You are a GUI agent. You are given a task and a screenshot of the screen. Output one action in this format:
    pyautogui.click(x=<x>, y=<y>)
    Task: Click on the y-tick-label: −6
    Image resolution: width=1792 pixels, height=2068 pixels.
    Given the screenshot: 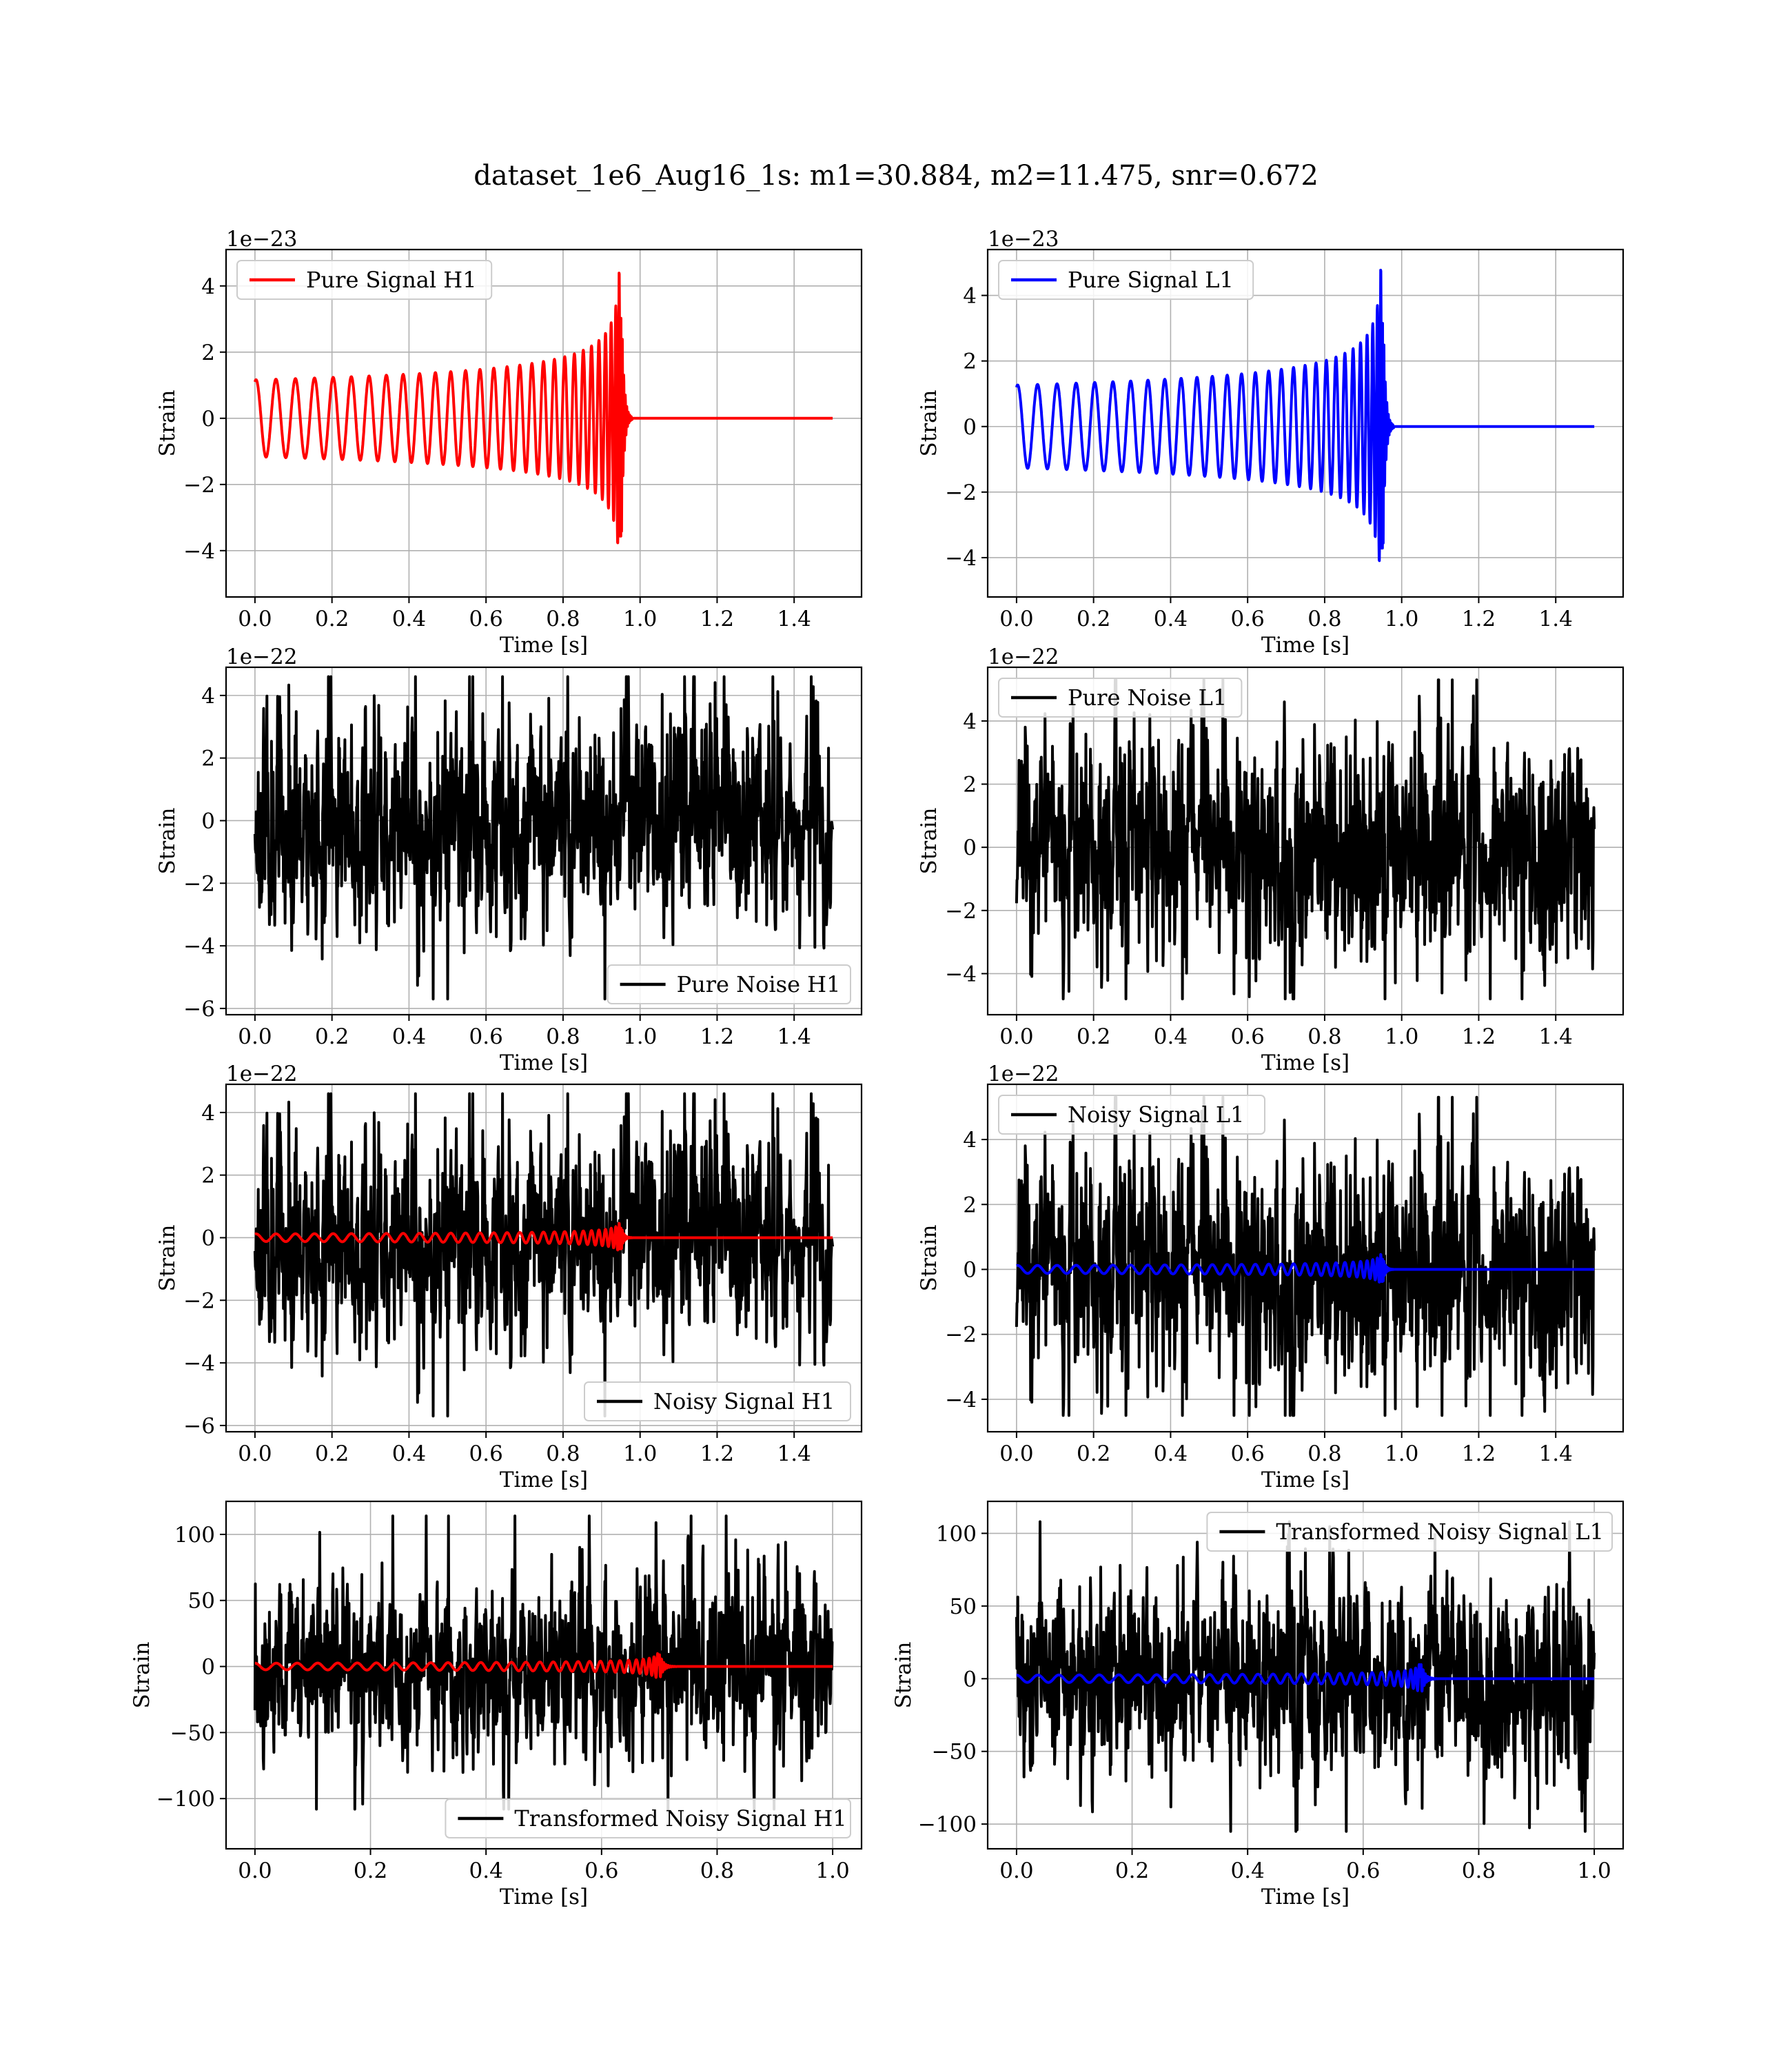 What is the action you would take?
    pyautogui.click(x=199, y=1426)
    